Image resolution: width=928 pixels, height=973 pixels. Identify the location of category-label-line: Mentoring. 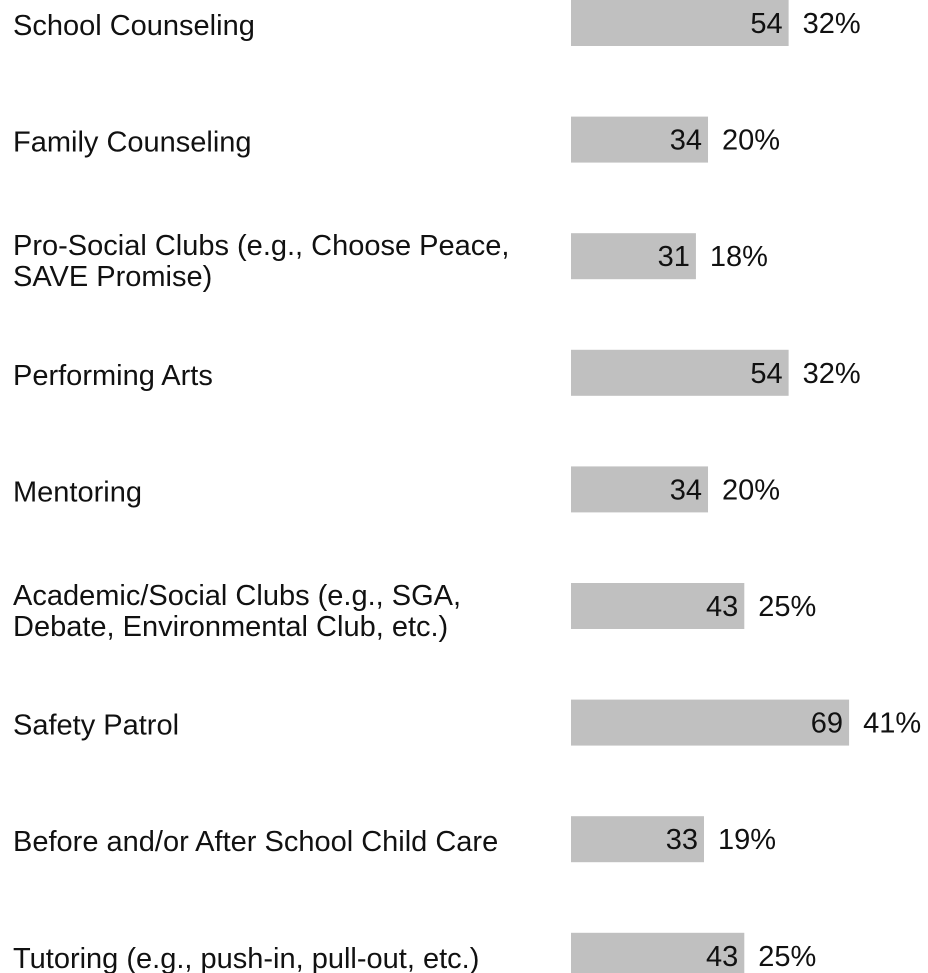
(77, 492).